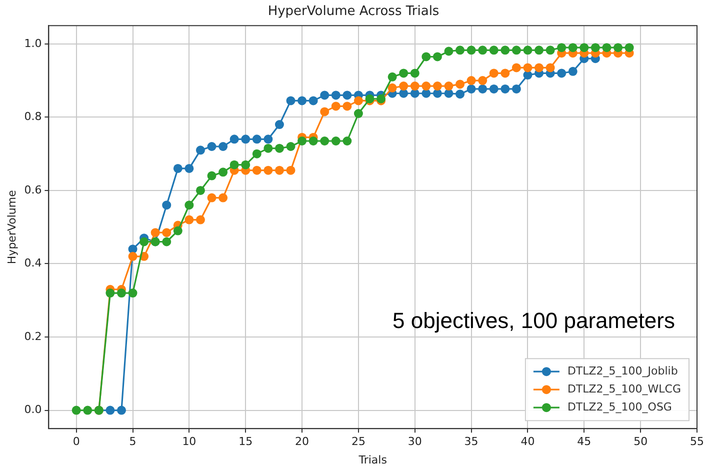  I want to click on legend-label: DTLZ2_5_100_WLCG, so click(624, 389).